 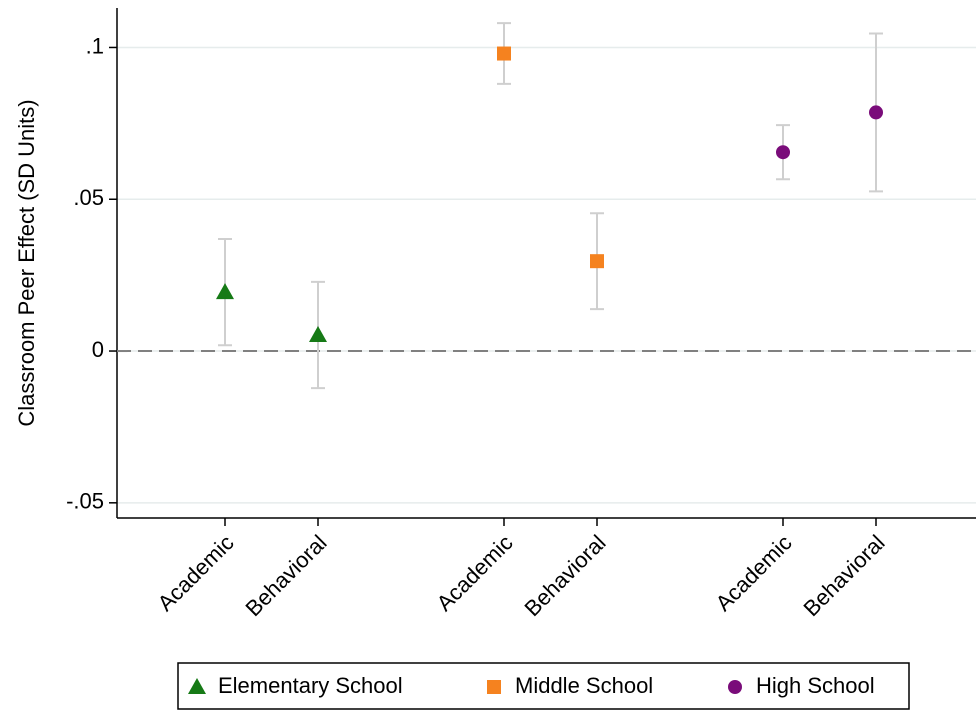 I want to click on y-axis-label: Classroom Peer Effect (SD Units), so click(x=26, y=262).